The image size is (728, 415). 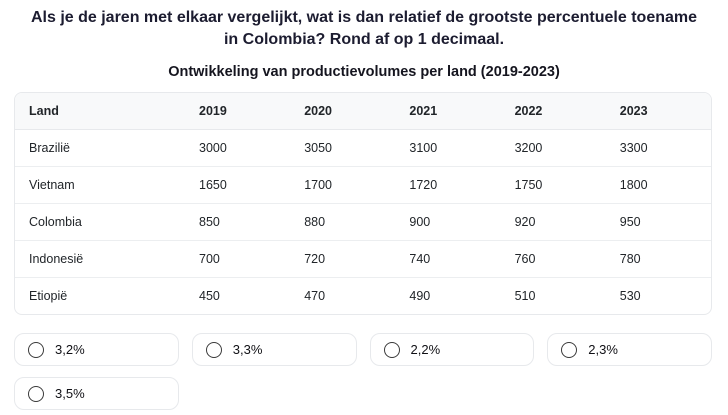 I want to click on answer-option-label: 3,2%, so click(x=70, y=350).